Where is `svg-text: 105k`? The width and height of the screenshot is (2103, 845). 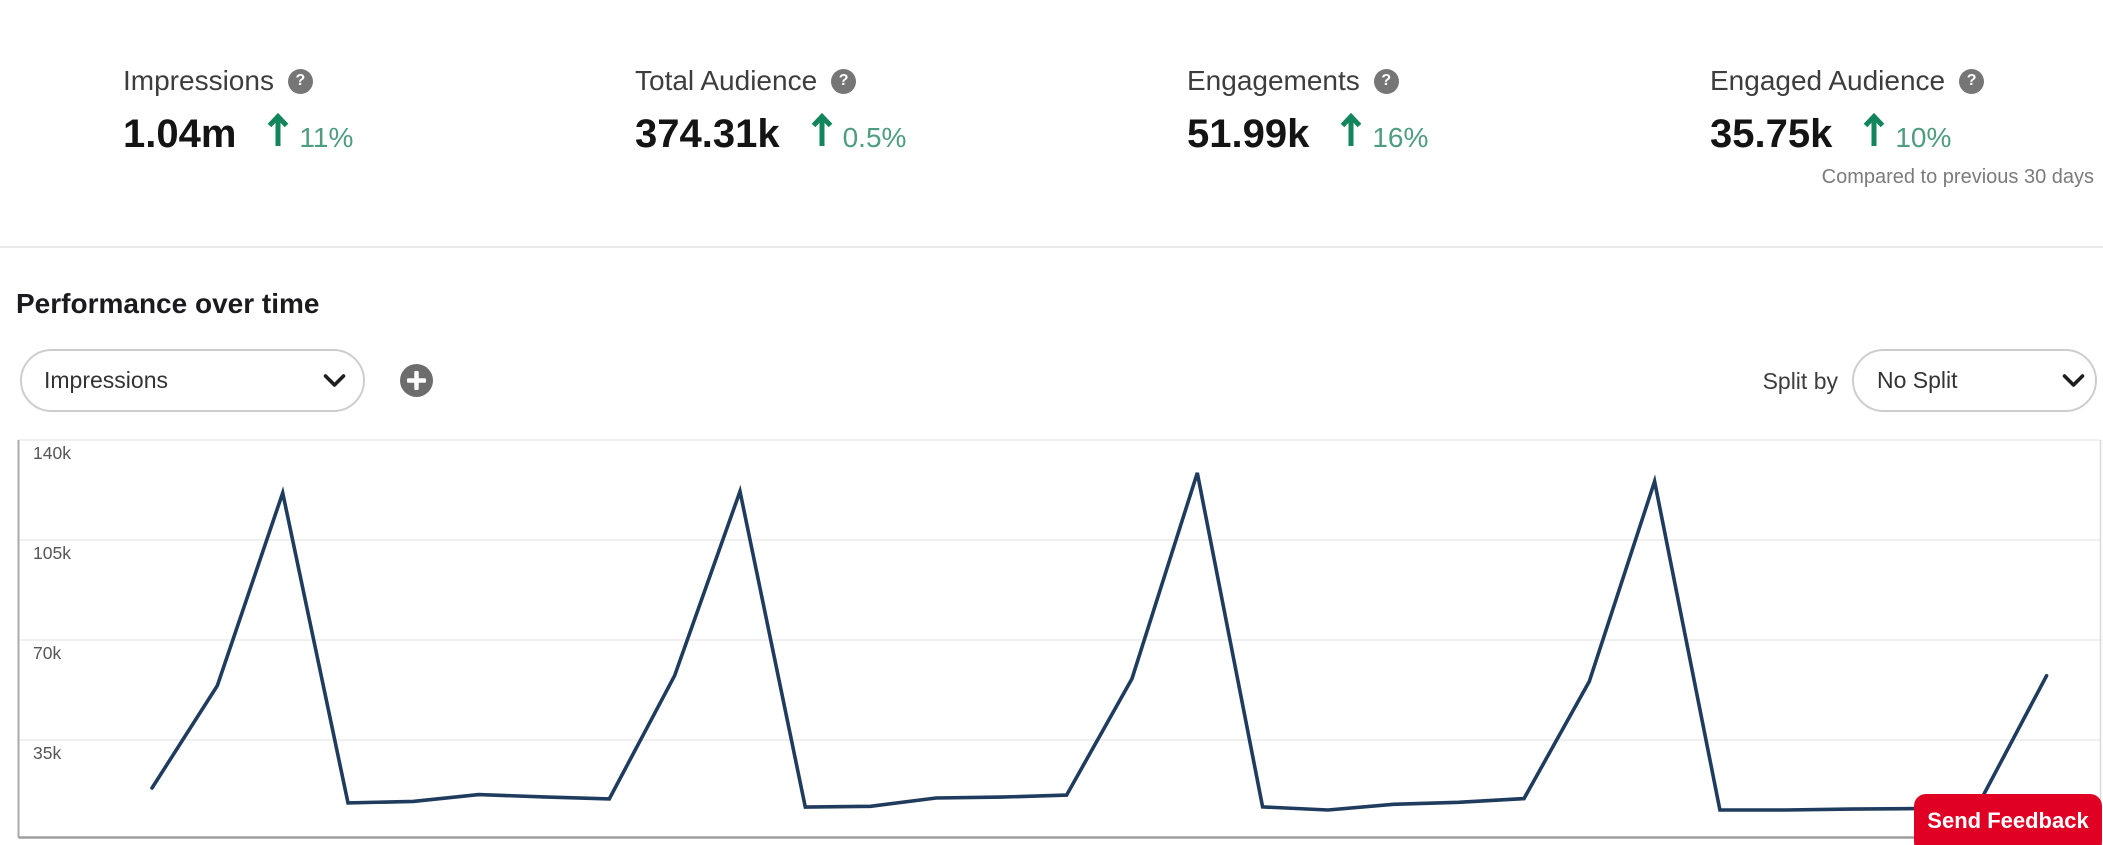 svg-text: 105k is located at coordinates (52, 553).